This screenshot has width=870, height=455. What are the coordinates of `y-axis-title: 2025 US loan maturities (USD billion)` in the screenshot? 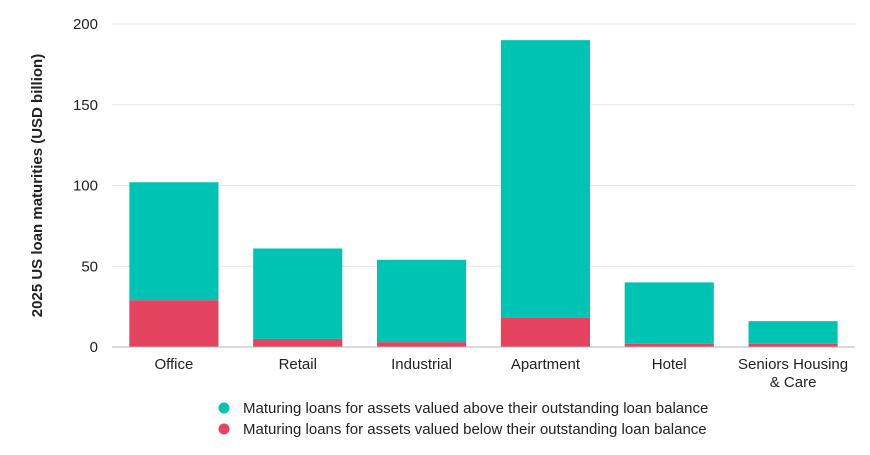 It's located at (37, 185).